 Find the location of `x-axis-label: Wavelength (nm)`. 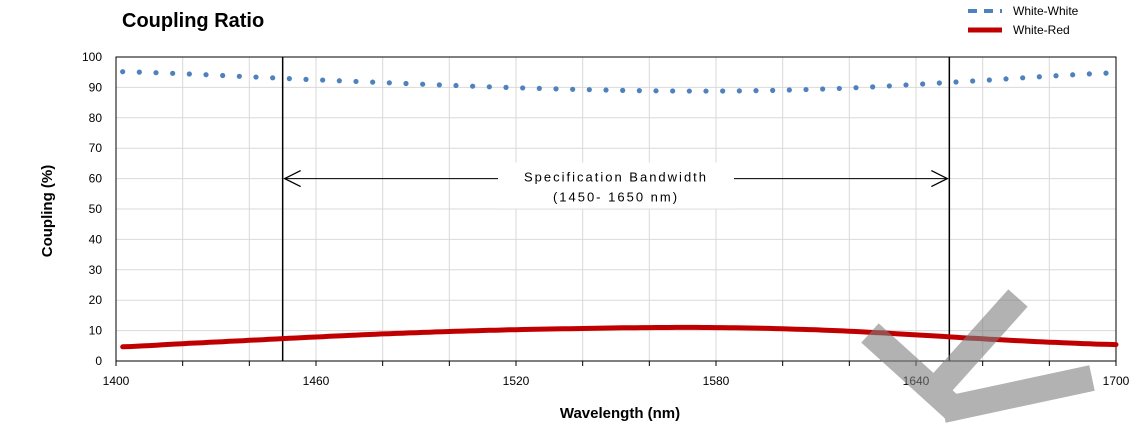

x-axis-label: Wavelength (nm) is located at coordinates (620, 413).